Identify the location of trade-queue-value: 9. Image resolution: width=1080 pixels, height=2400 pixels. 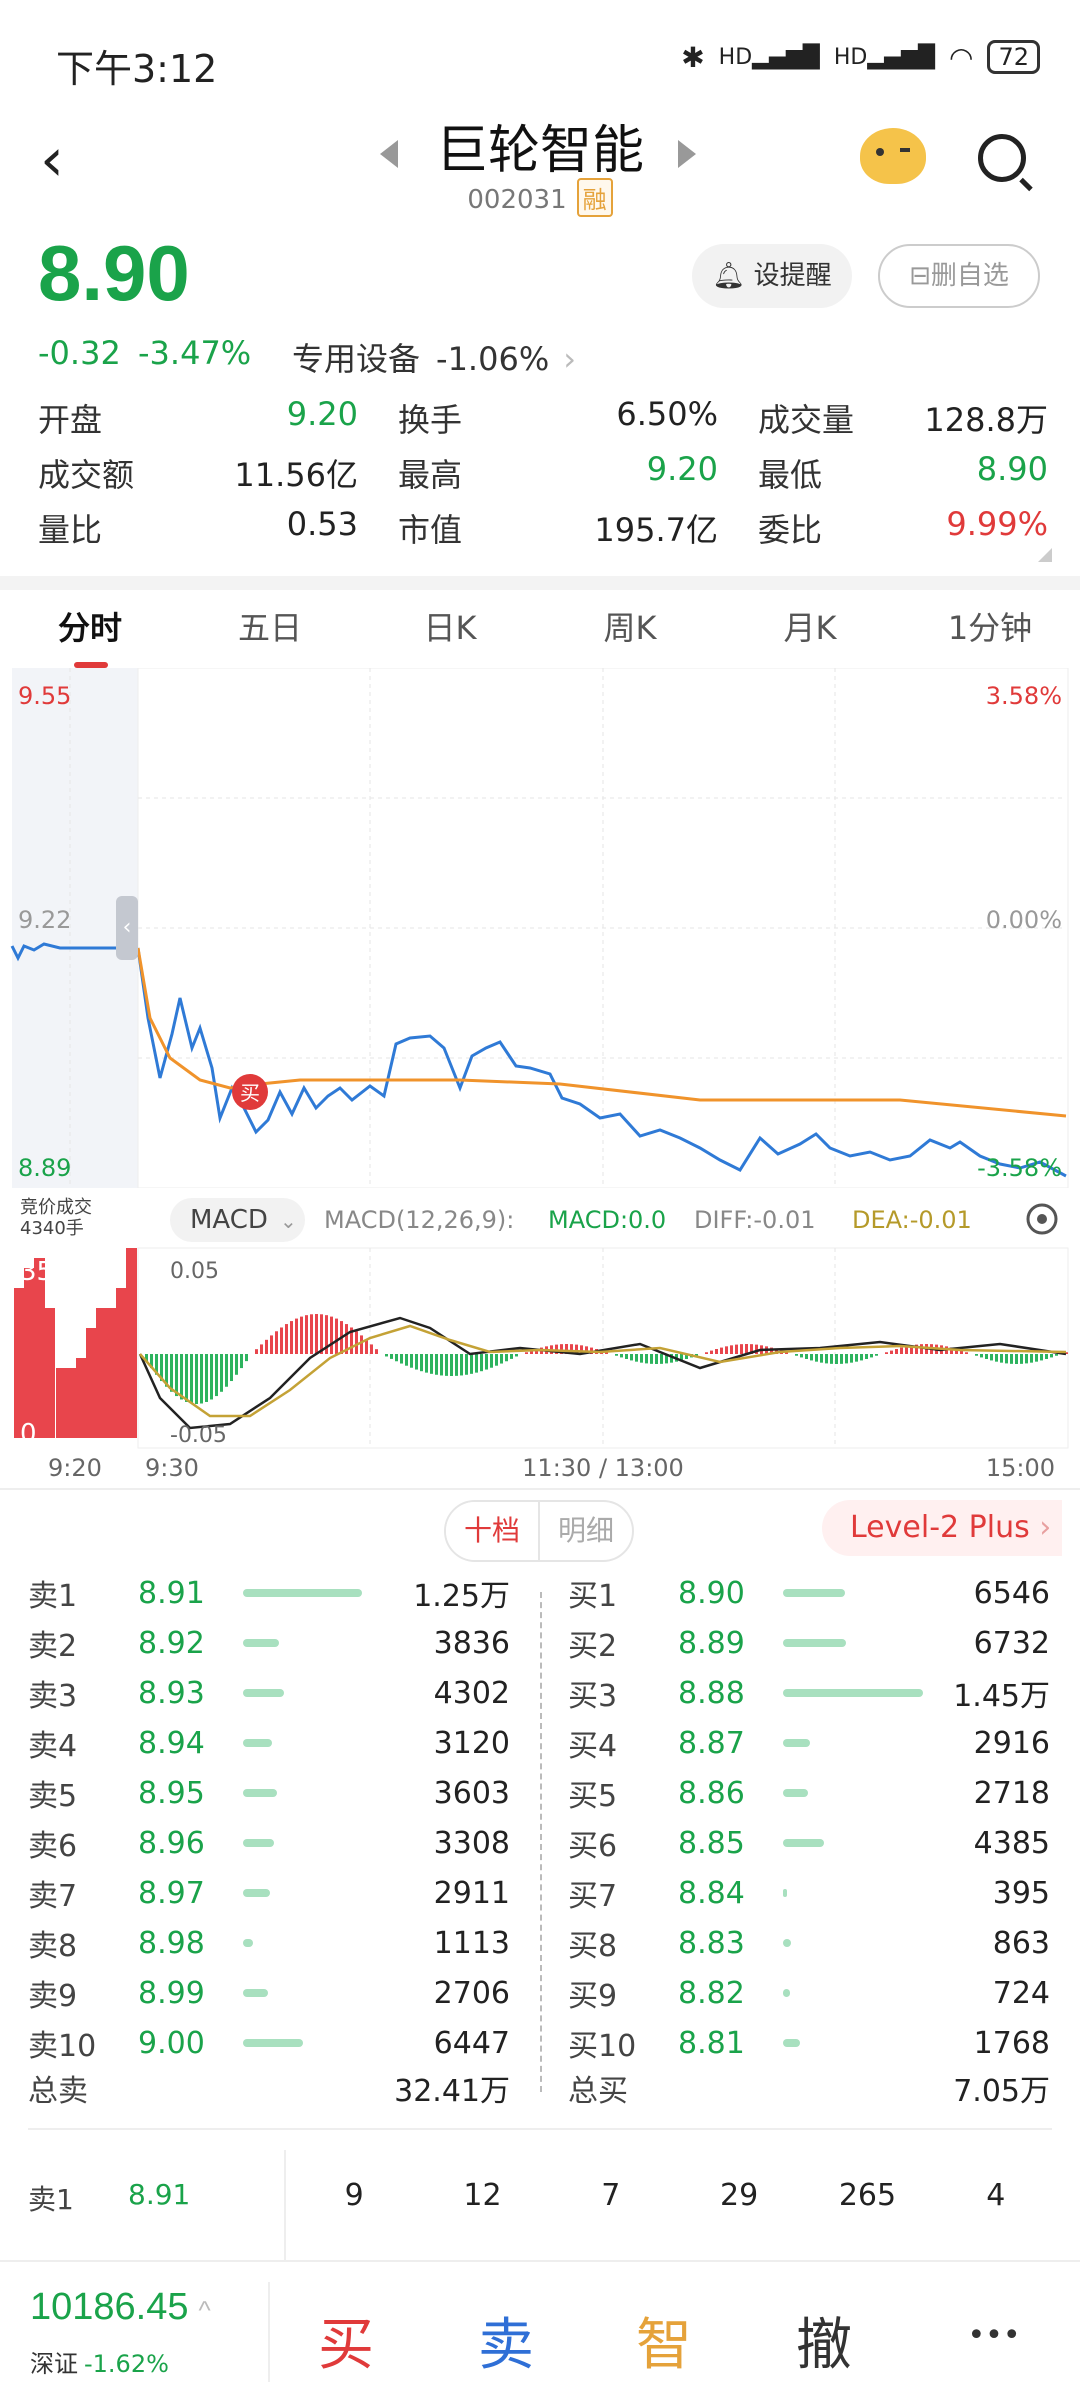
(354, 2195).